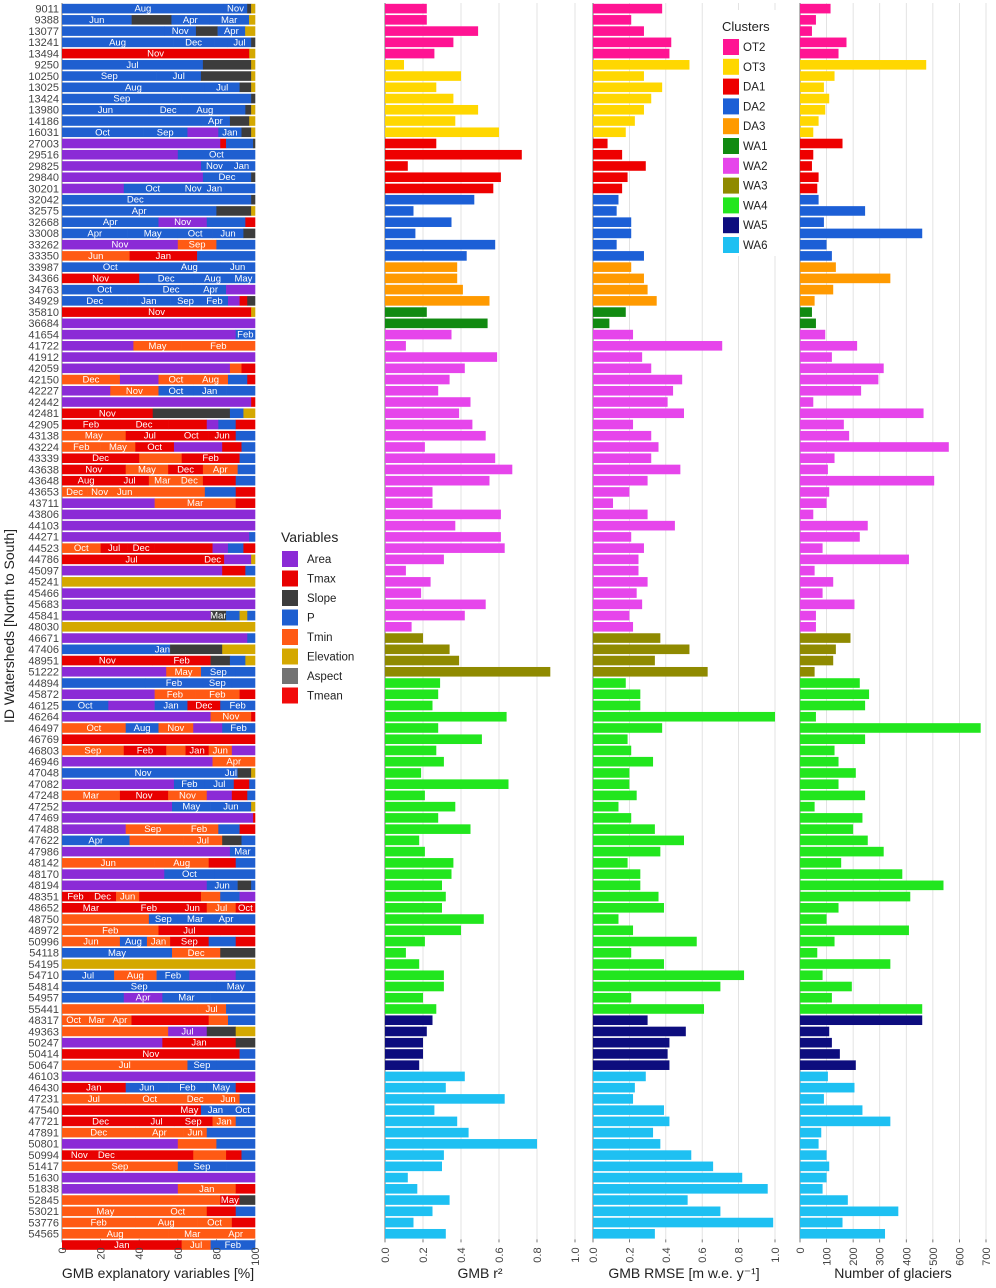  I want to click on watershed-id: 45683, so click(43, 605).